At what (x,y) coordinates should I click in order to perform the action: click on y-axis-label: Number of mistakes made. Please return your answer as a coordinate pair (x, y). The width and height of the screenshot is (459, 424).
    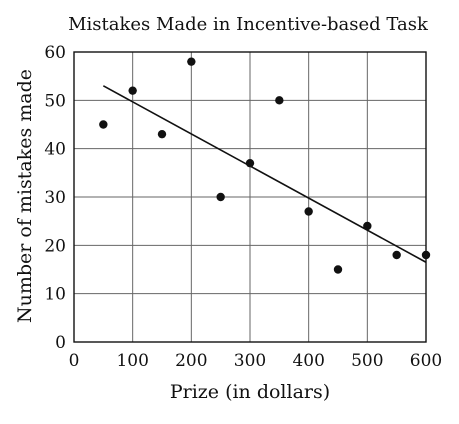
    Looking at the image, I should click on (25, 196).